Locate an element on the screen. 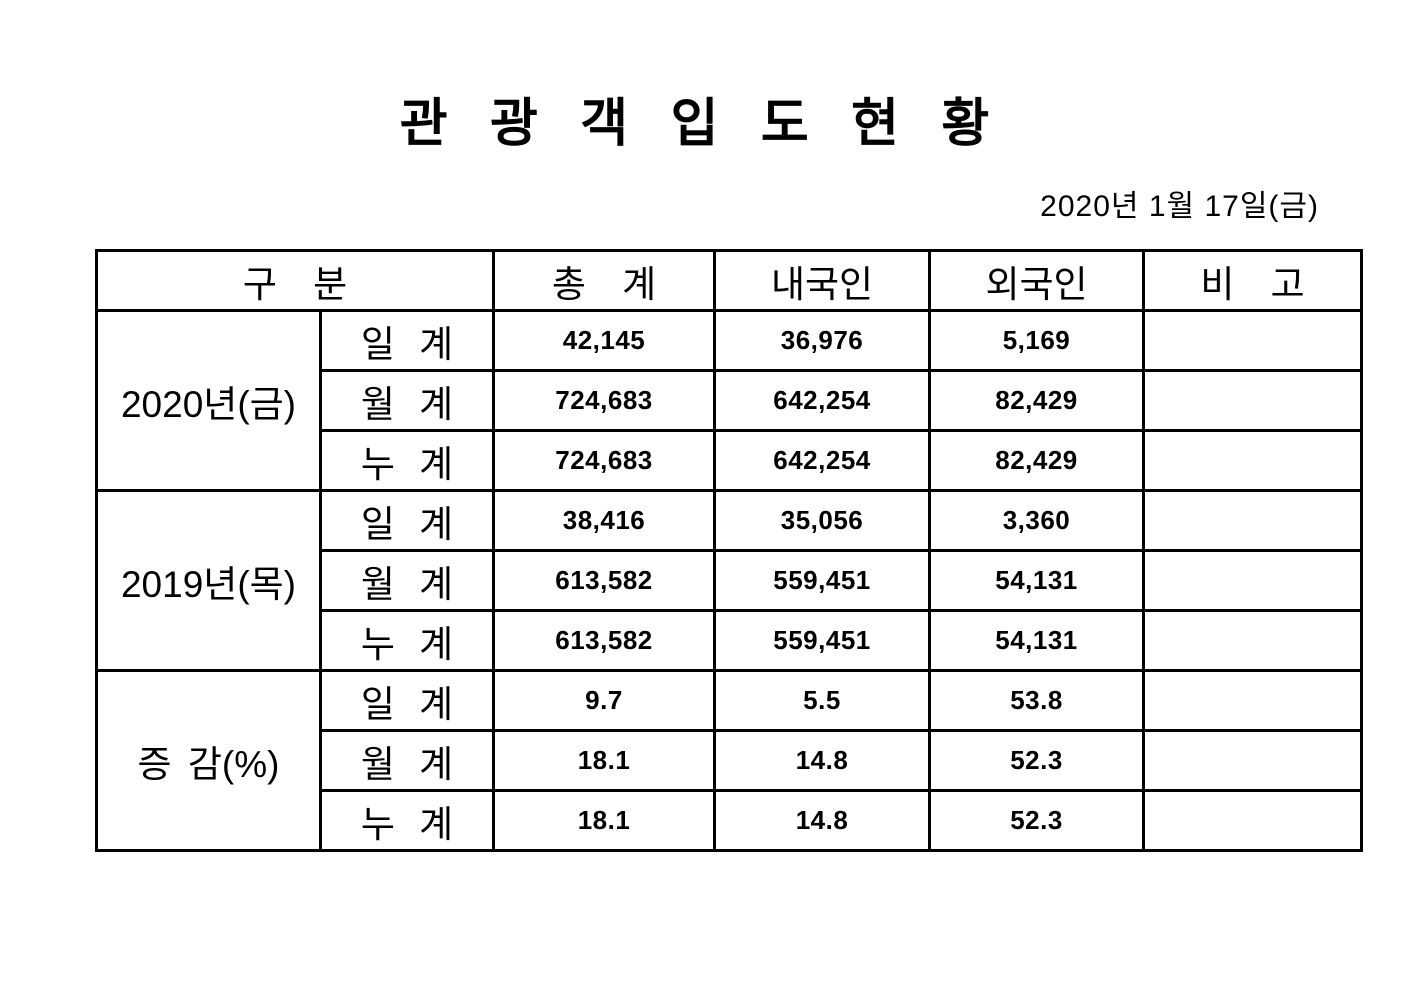 The image size is (1403, 992). table-row: 누 계 18.1 14.8 52.3 is located at coordinates (730, 821).